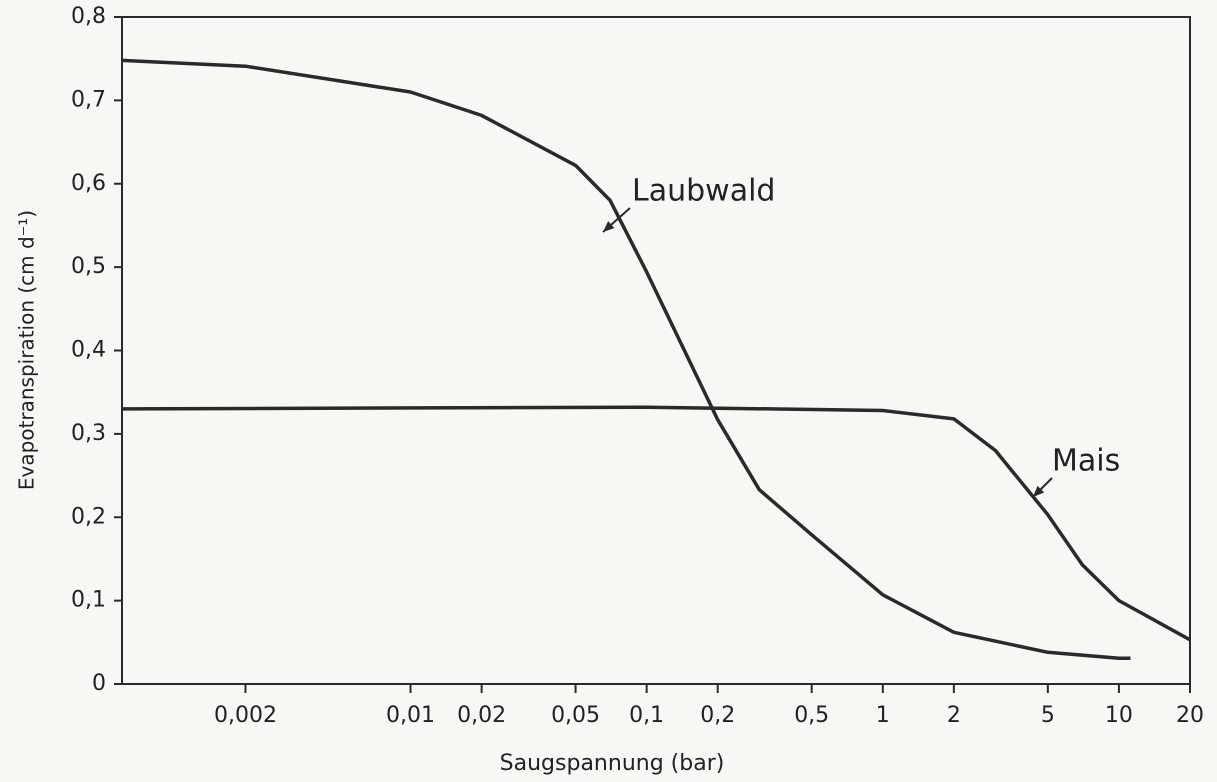 The image size is (1217, 782). I want to click on y-tick-label: 0, so click(99, 683).